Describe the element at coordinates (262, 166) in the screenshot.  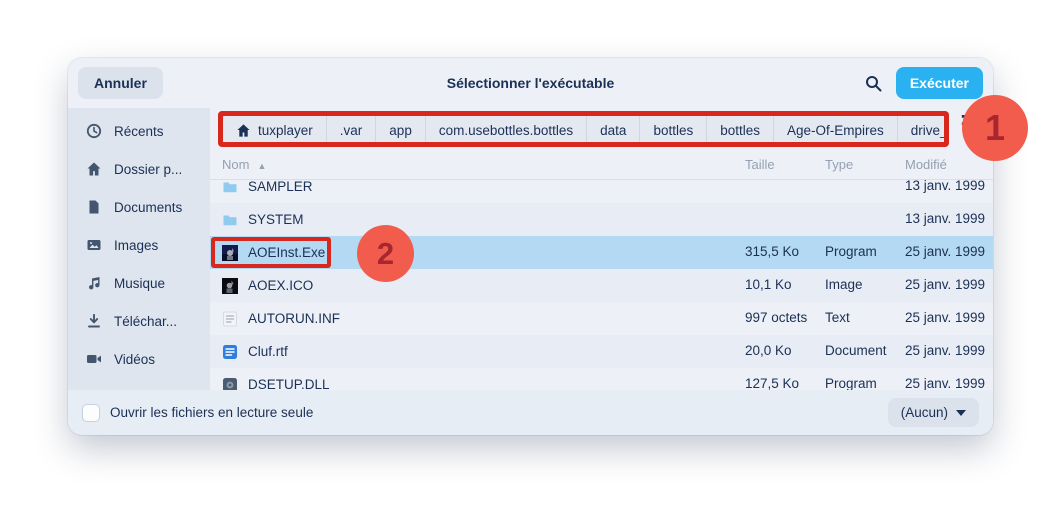
I see `sort-ascending-icon: ▲` at that location.